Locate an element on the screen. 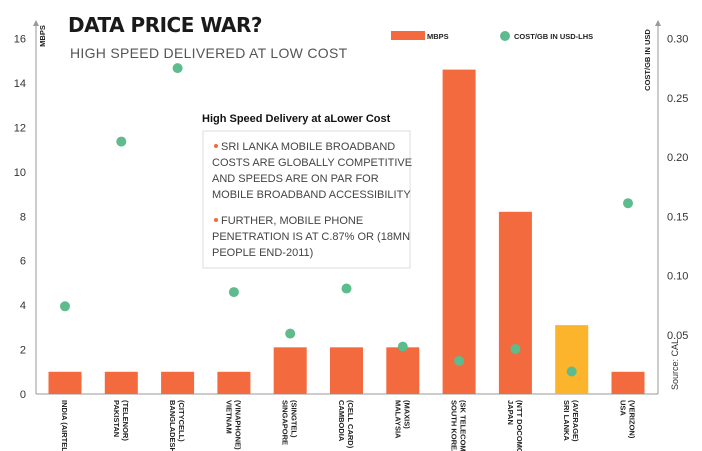  annotation-line: PENETRATION IS AT C.87% OR (18MN is located at coordinates (311, 237).